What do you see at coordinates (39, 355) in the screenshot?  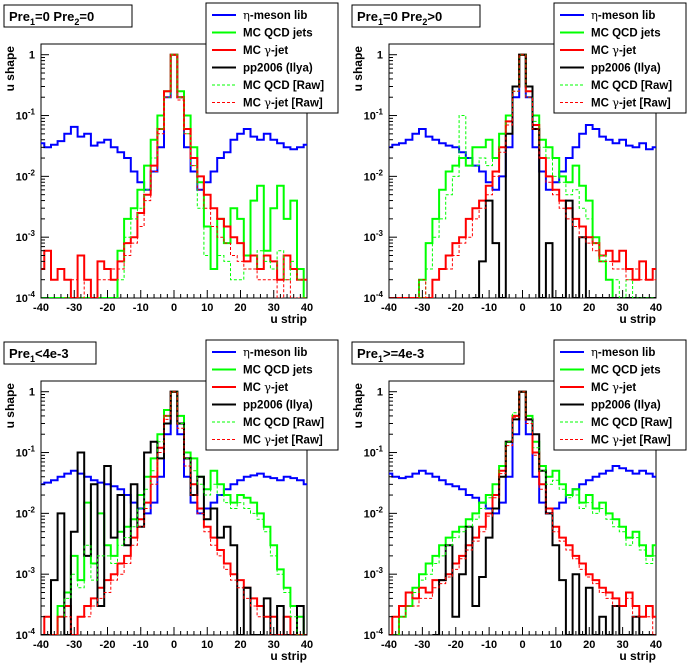 I see `panel-title: Pre1<4e-3` at bounding box center [39, 355].